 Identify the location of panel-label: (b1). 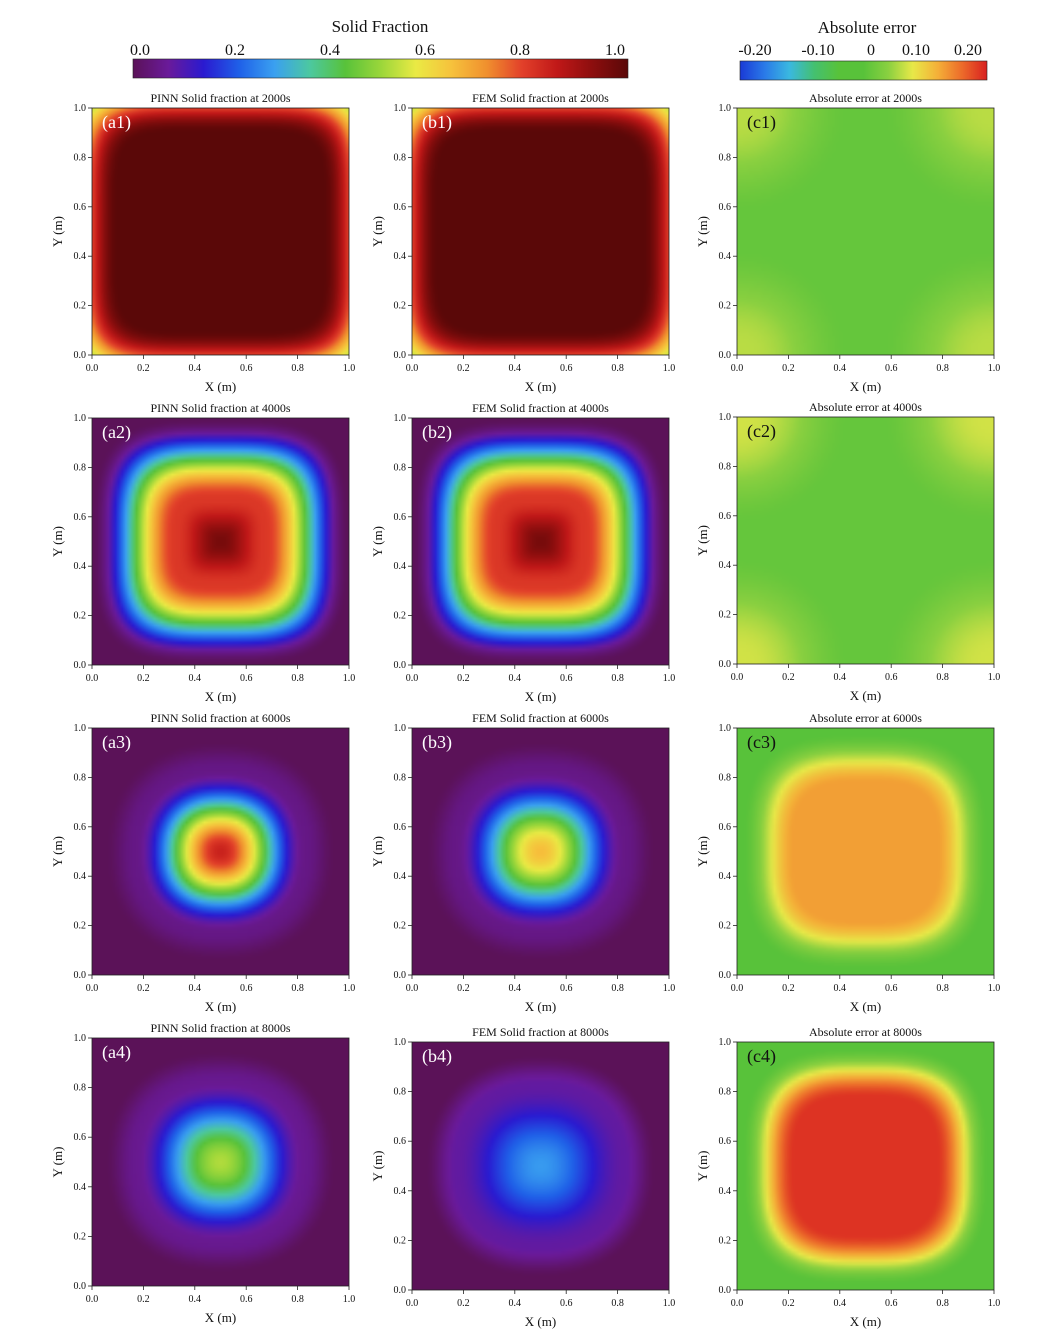
(437, 122).